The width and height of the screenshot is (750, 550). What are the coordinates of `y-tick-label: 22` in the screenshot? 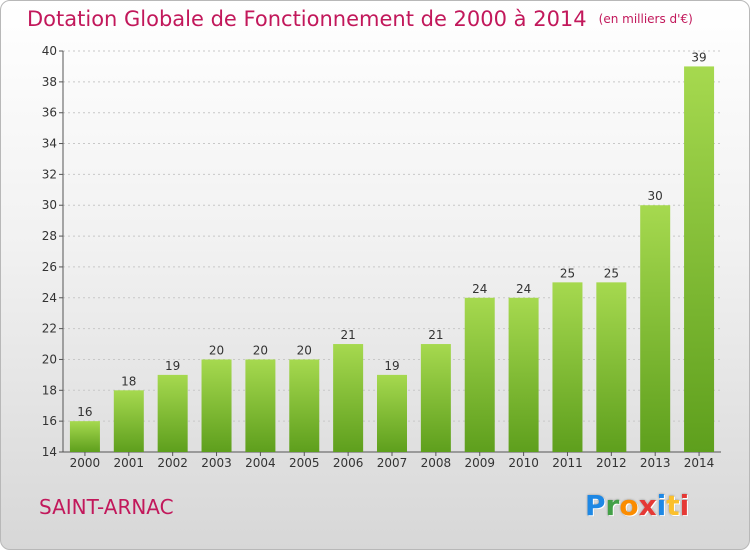 It's located at (49, 329).